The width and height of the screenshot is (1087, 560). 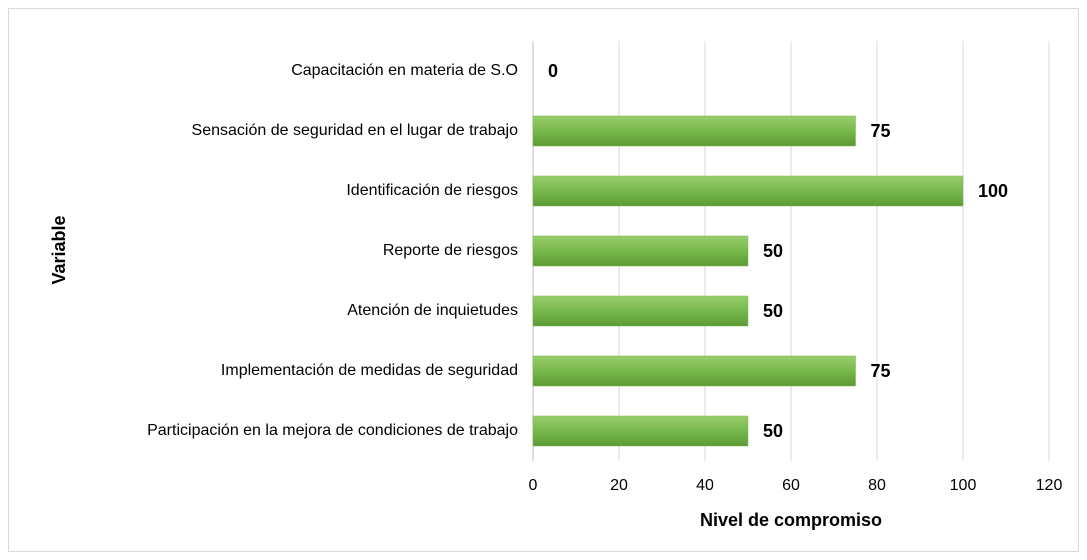 What do you see at coordinates (791, 520) in the screenshot?
I see `x-axis-title: Nivel de compromiso` at bounding box center [791, 520].